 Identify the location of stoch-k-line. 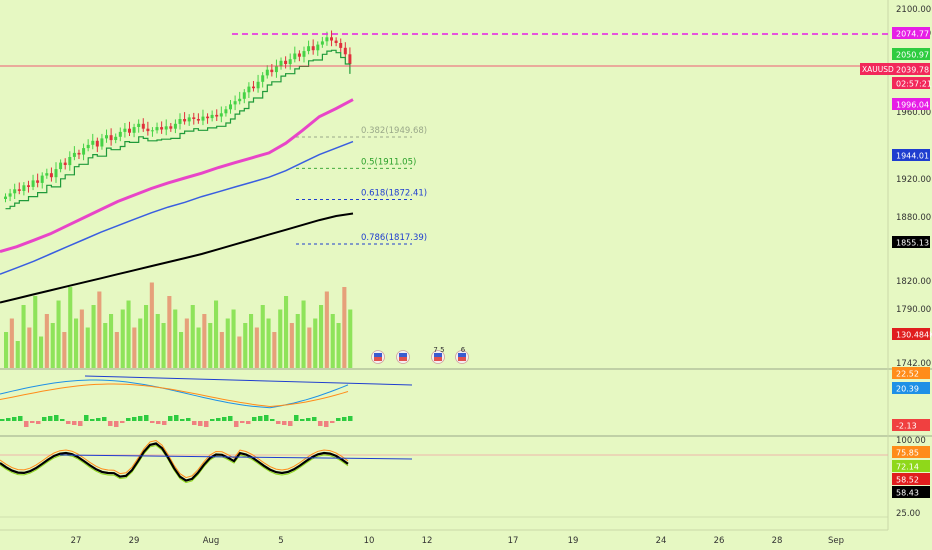
(174, 459).